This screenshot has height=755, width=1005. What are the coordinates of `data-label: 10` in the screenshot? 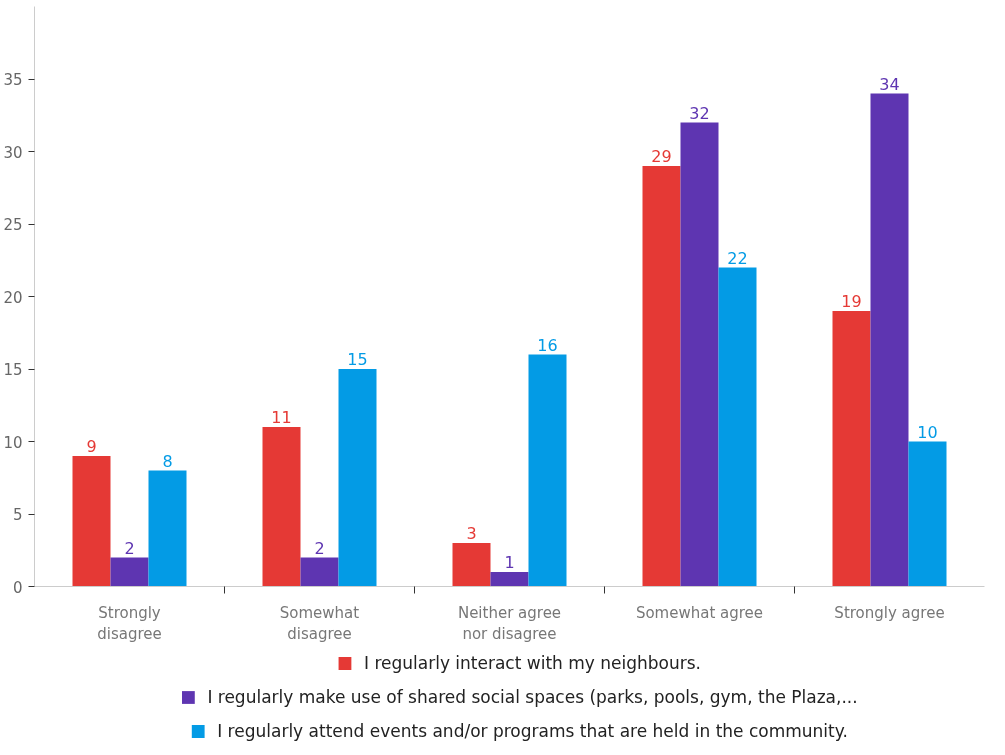 It's located at (927, 432).